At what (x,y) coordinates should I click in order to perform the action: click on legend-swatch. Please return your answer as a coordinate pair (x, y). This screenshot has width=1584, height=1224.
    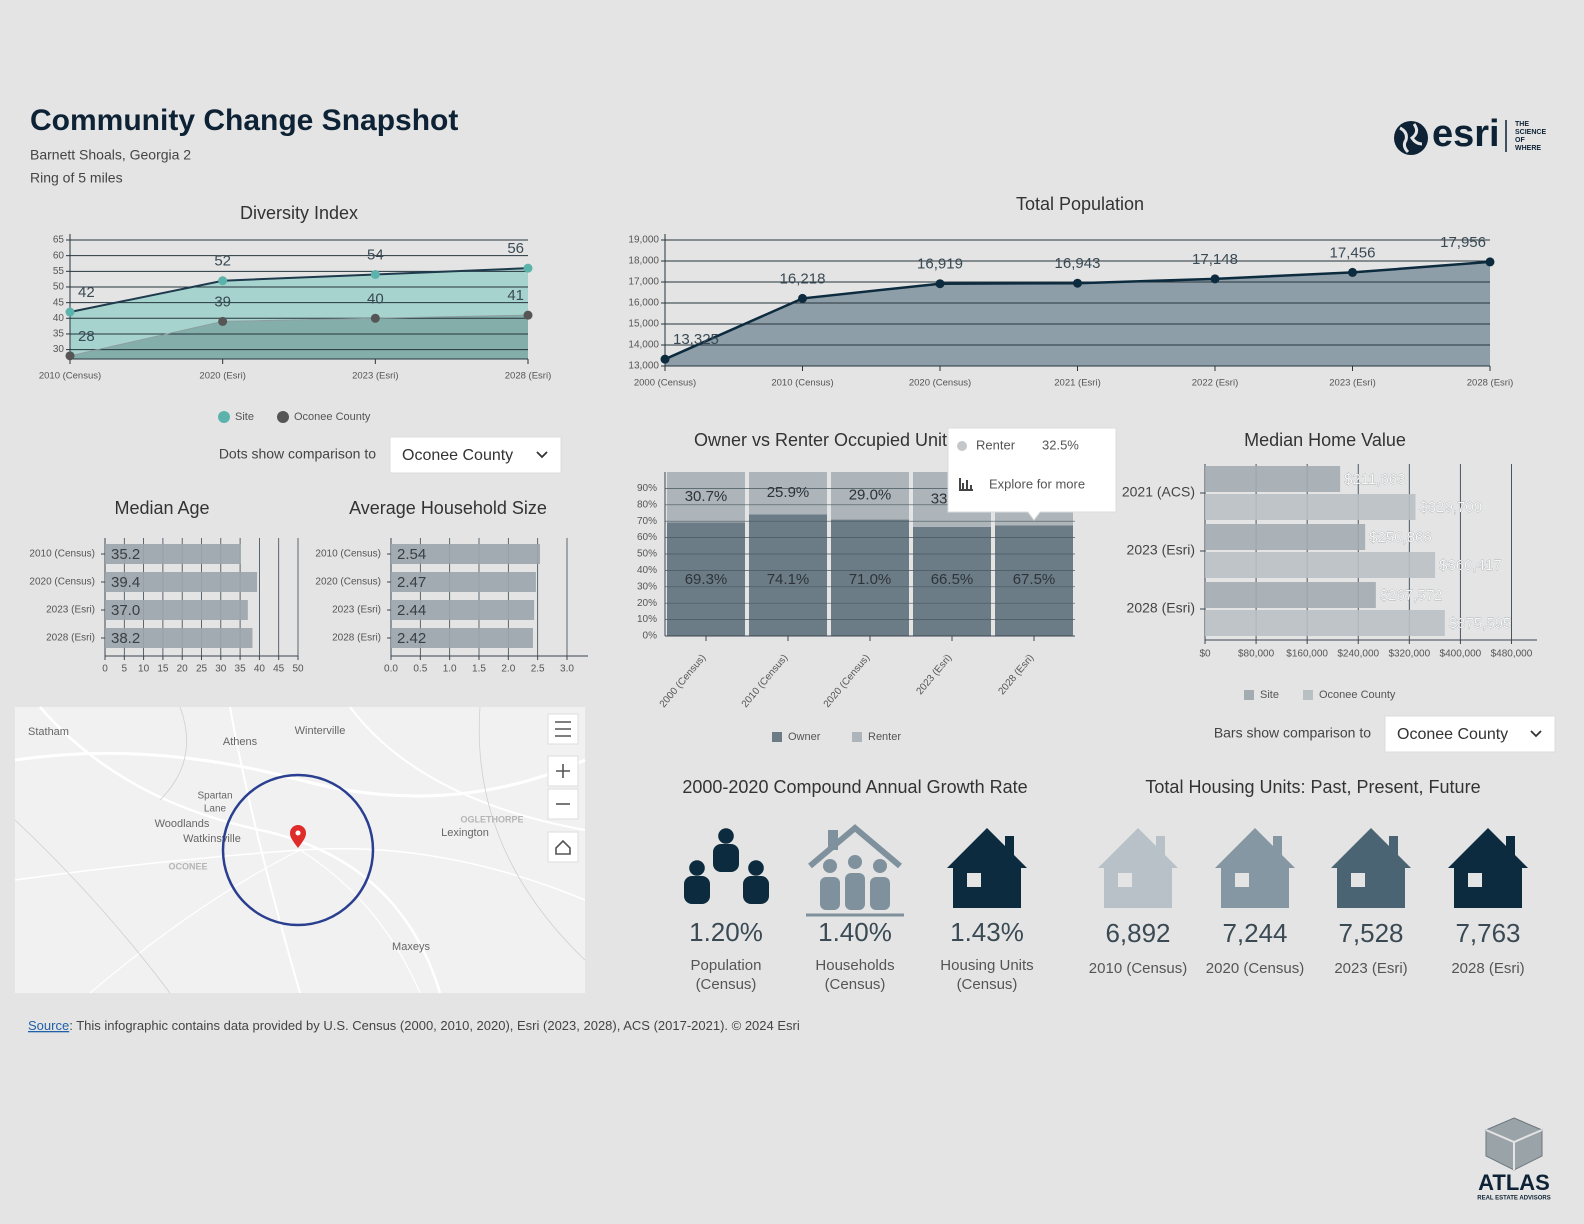
    Looking at the image, I should click on (777, 737).